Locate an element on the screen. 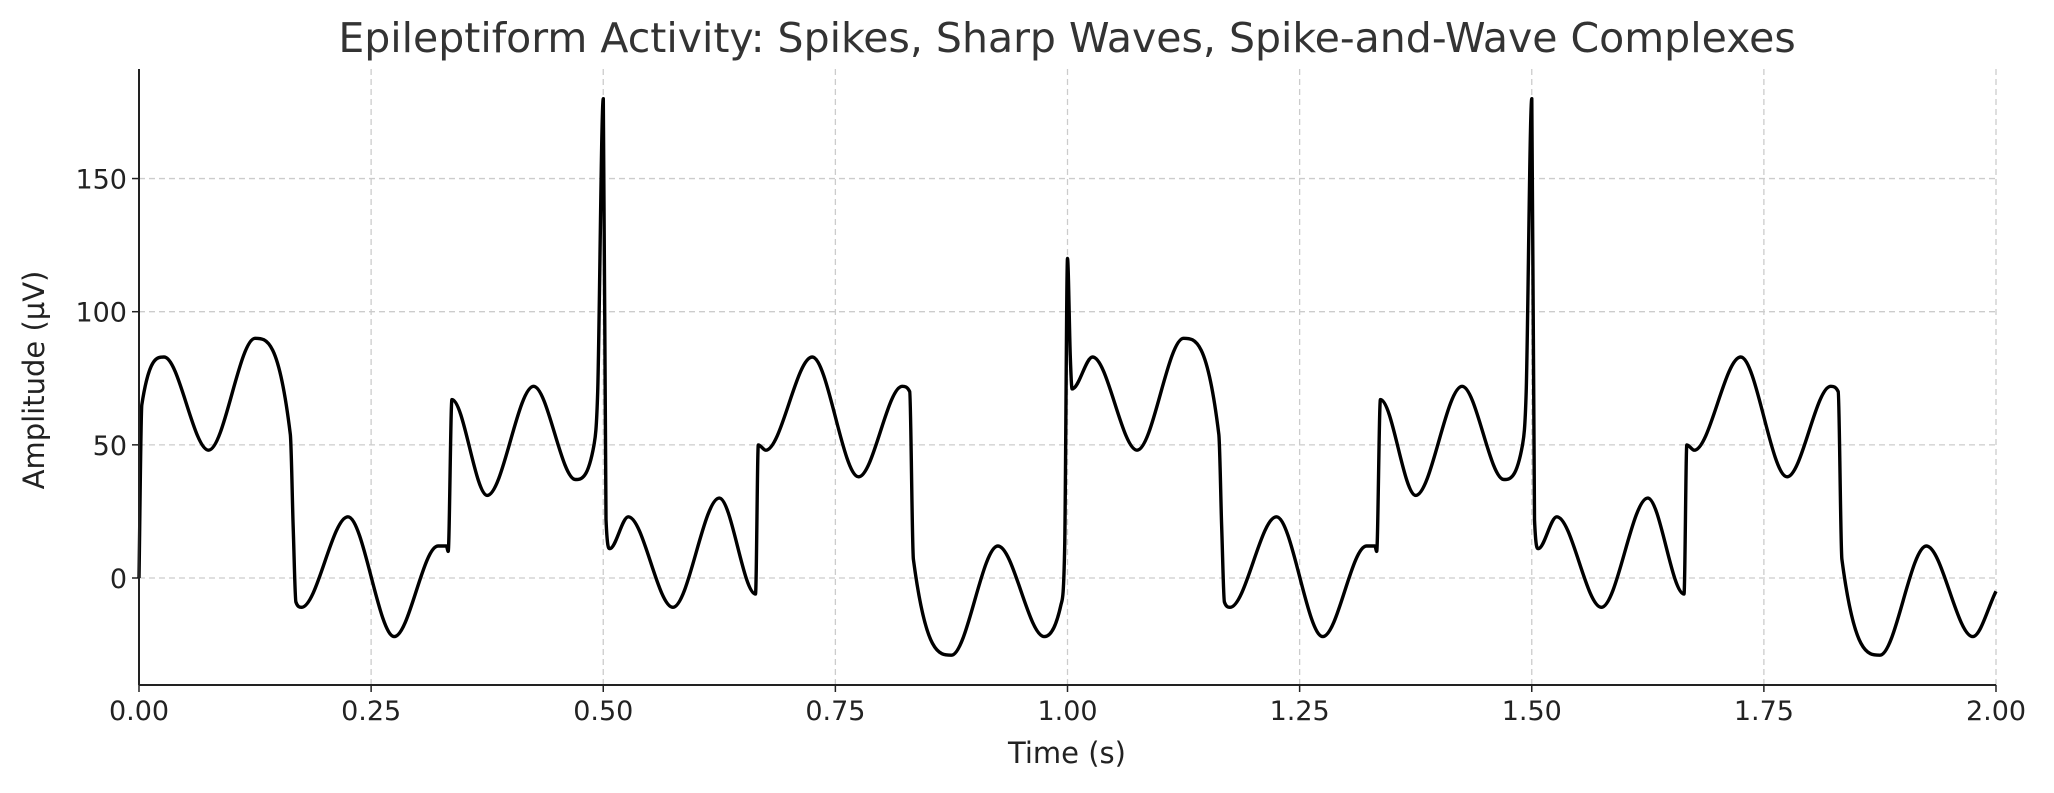 Image resolution: width=2054 pixels, height=793 pixels. y-tick-label: 100 is located at coordinates (101, 313).